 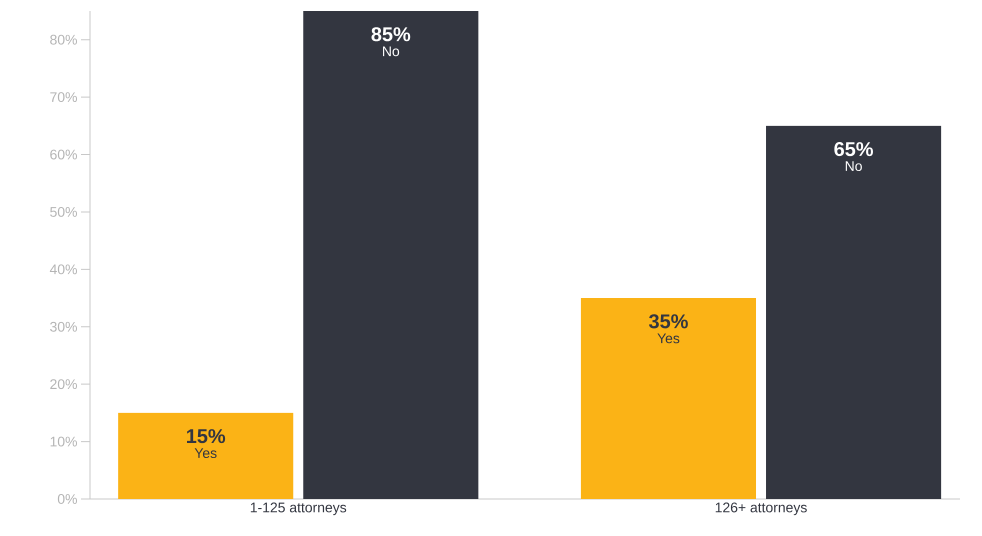 What do you see at coordinates (853, 149) in the screenshot?
I see `data-label: 65%` at bounding box center [853, 149].